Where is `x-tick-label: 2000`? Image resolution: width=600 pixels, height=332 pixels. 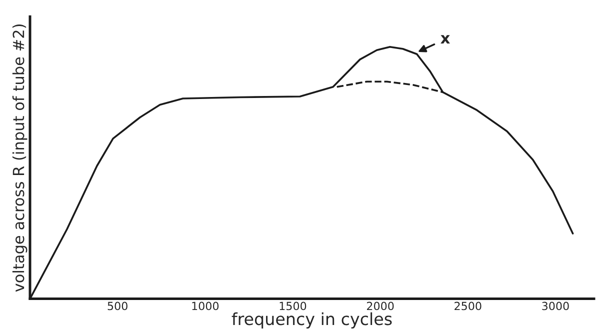 x-tick-label: 2000 is located at coordinates (380, 306).